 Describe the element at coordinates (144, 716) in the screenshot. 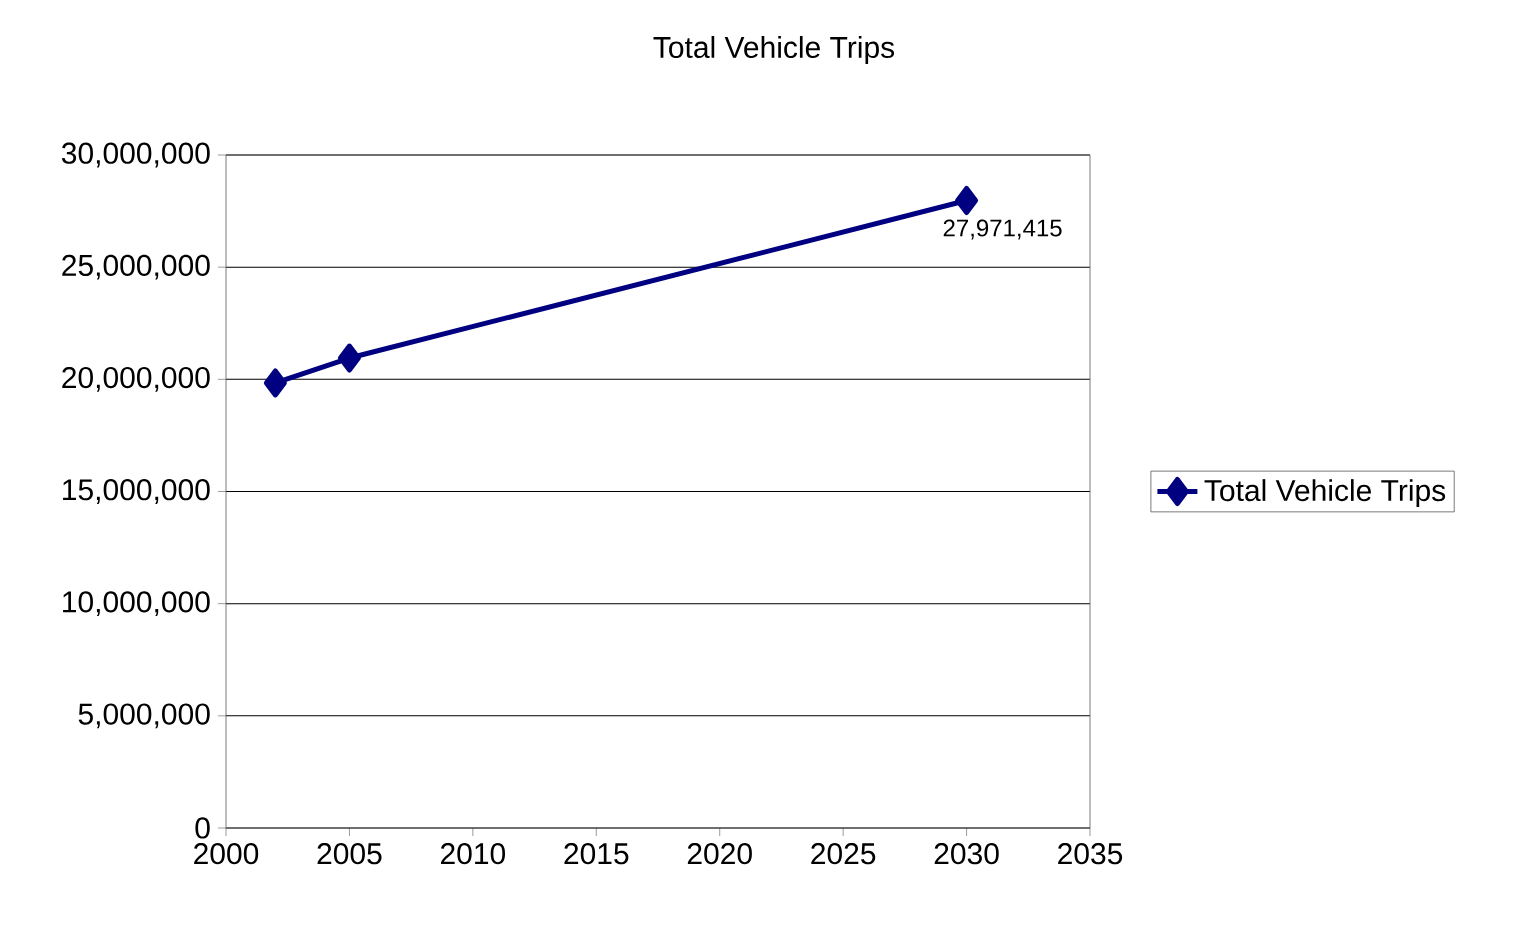

I see `y-tick-label: 5,000,000` at that location.